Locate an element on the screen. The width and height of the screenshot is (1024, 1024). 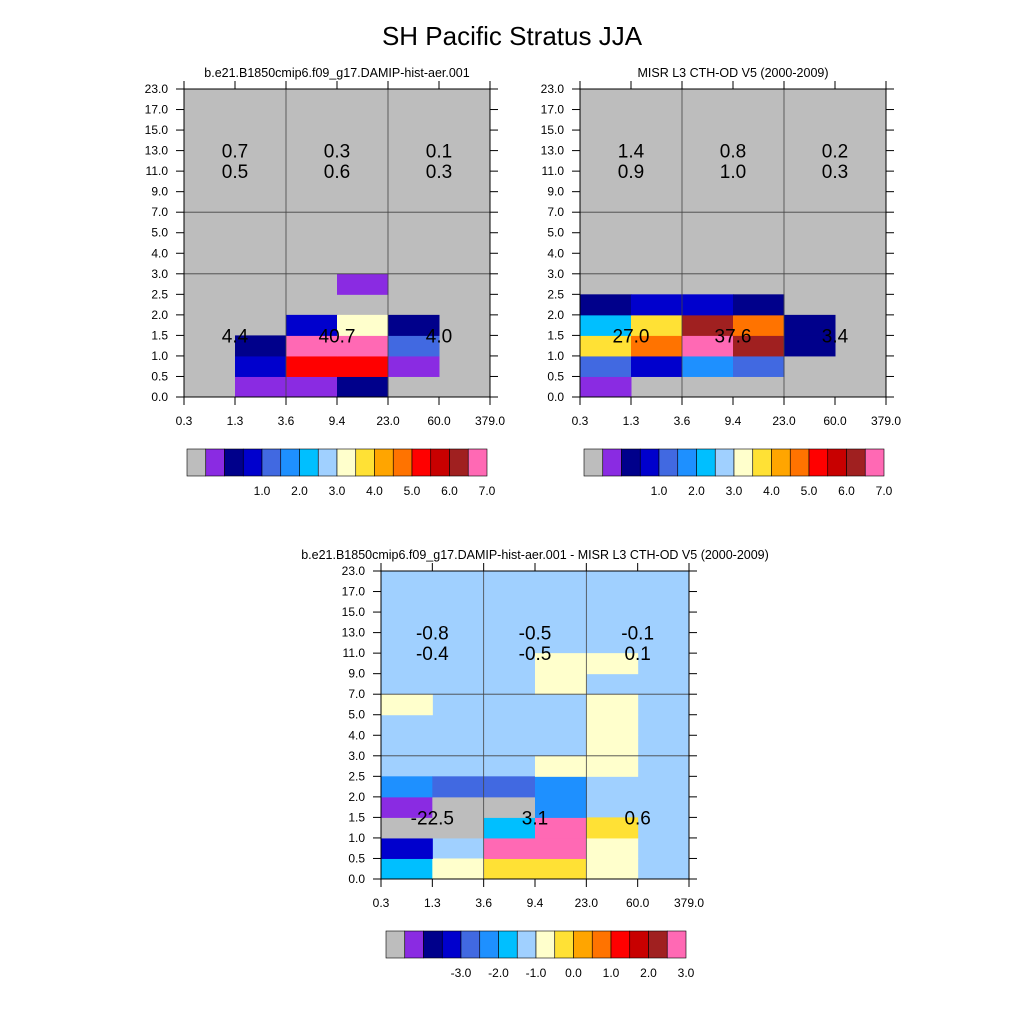
y-tick-label: 4.0 is located at coordinates (356, 735).